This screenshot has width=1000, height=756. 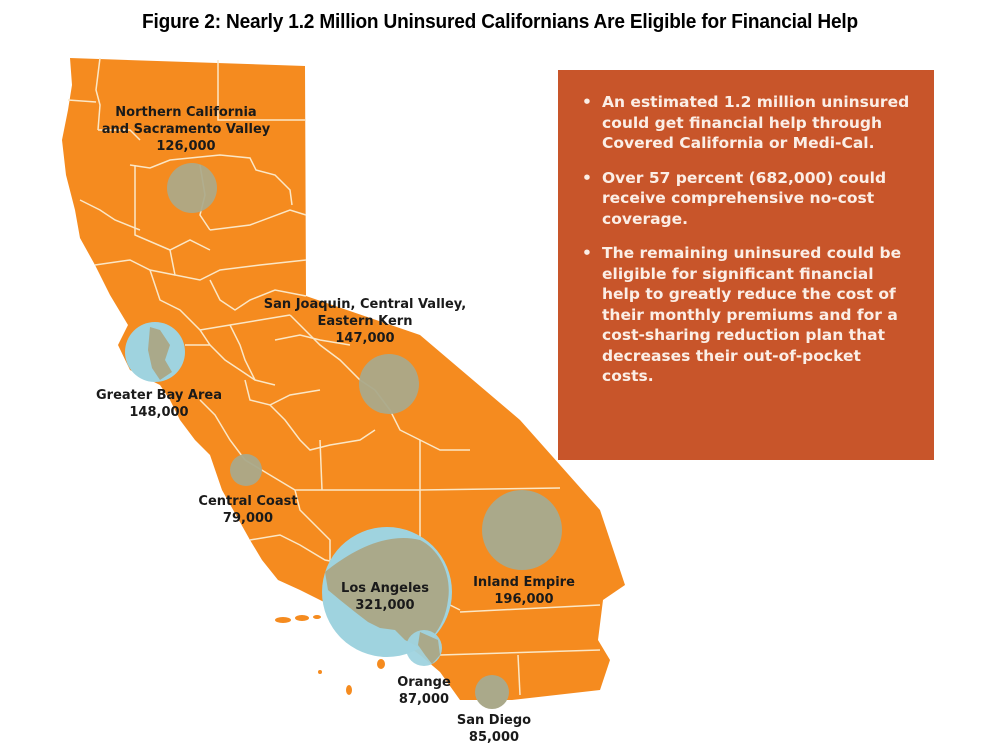 I want to click on label-san-diego: San Diego 85,000, so click(x=494, y=729).